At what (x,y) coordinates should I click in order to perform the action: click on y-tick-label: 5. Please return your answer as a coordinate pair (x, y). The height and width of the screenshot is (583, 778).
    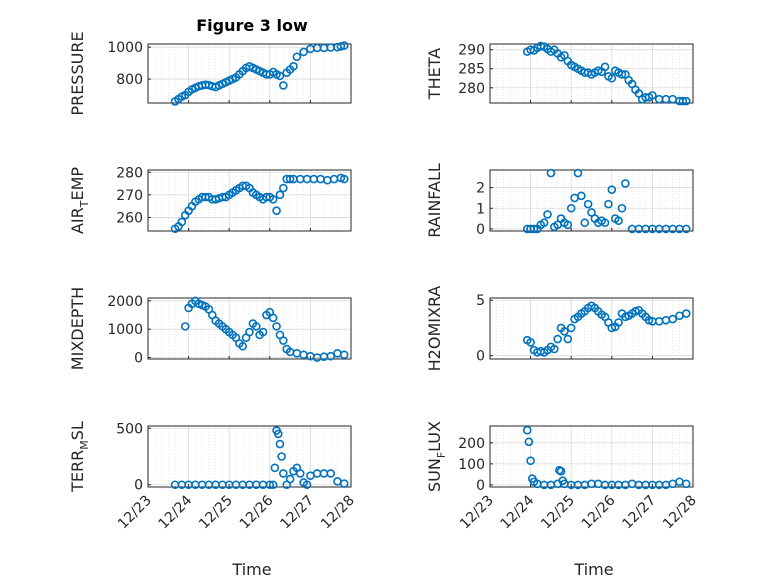
    Looking at the image, I should click on (480, 301).